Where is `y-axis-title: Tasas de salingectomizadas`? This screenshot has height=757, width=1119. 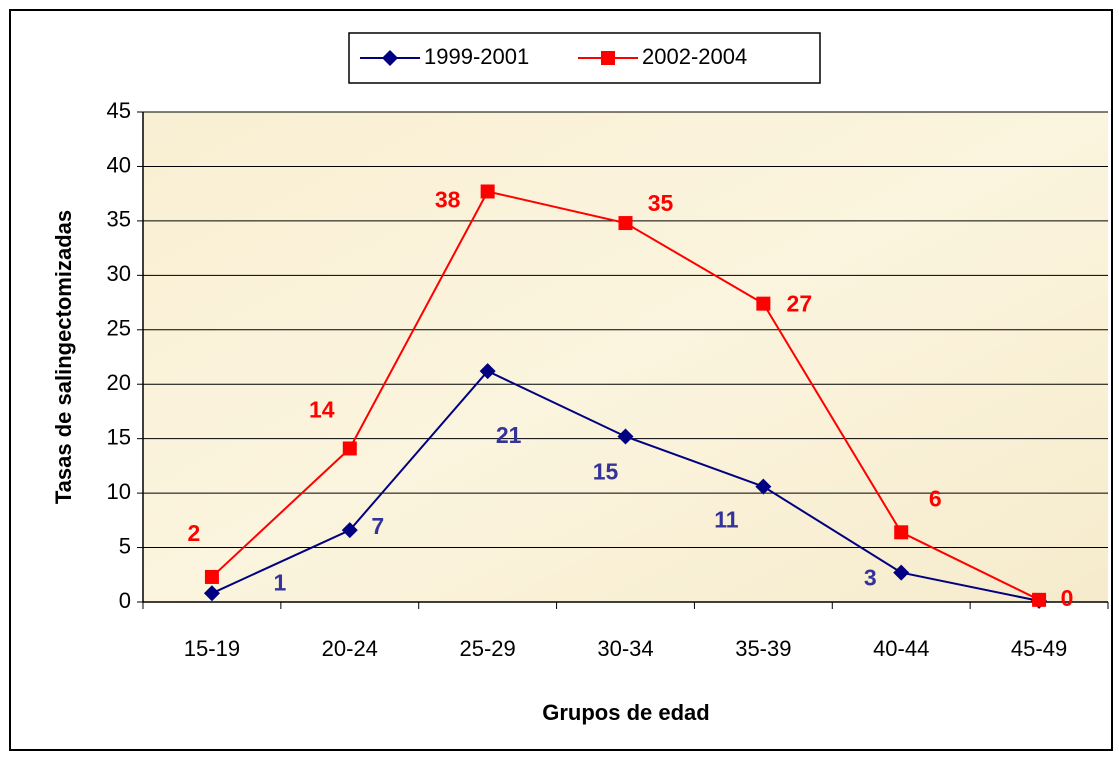 y-axis-title: Tasas de salingectomizadas is located at coordinates (63, 357).